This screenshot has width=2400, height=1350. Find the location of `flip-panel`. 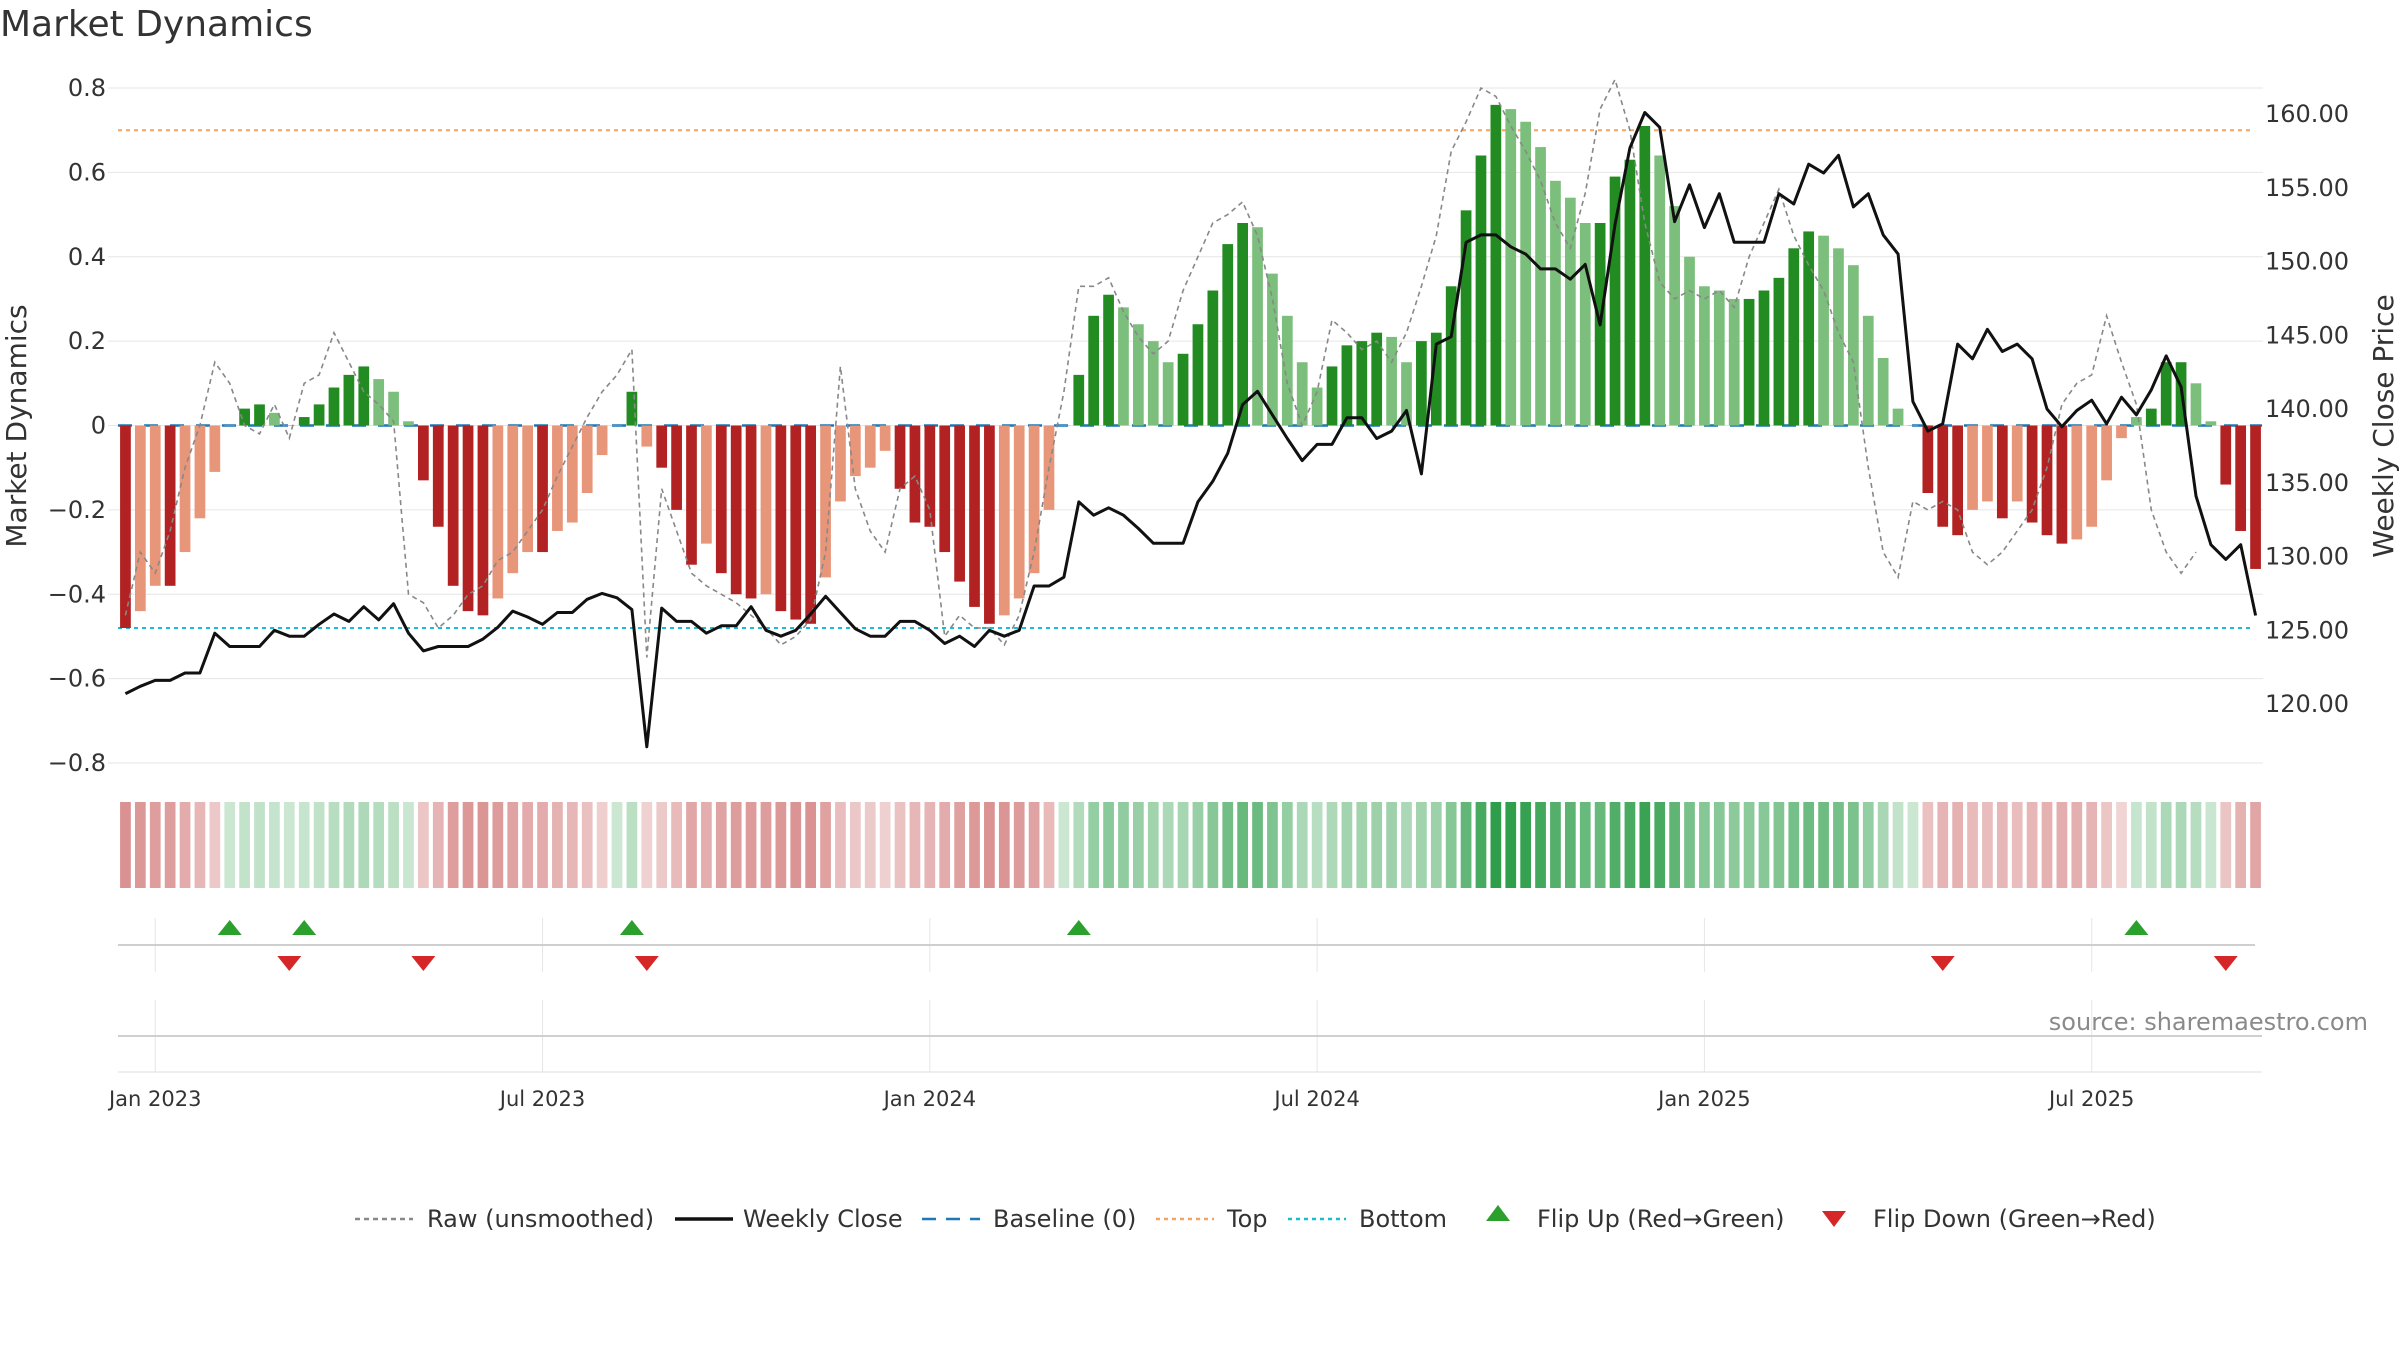

flip-panel is located at coordinates (1186, 945).